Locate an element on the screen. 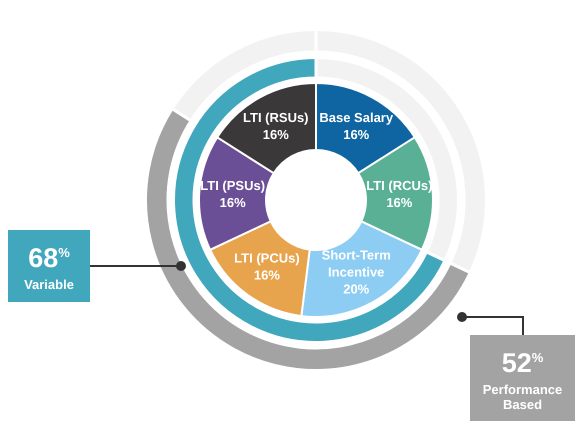  text: 52$^{%}$ is located at coordinates (522, 362).